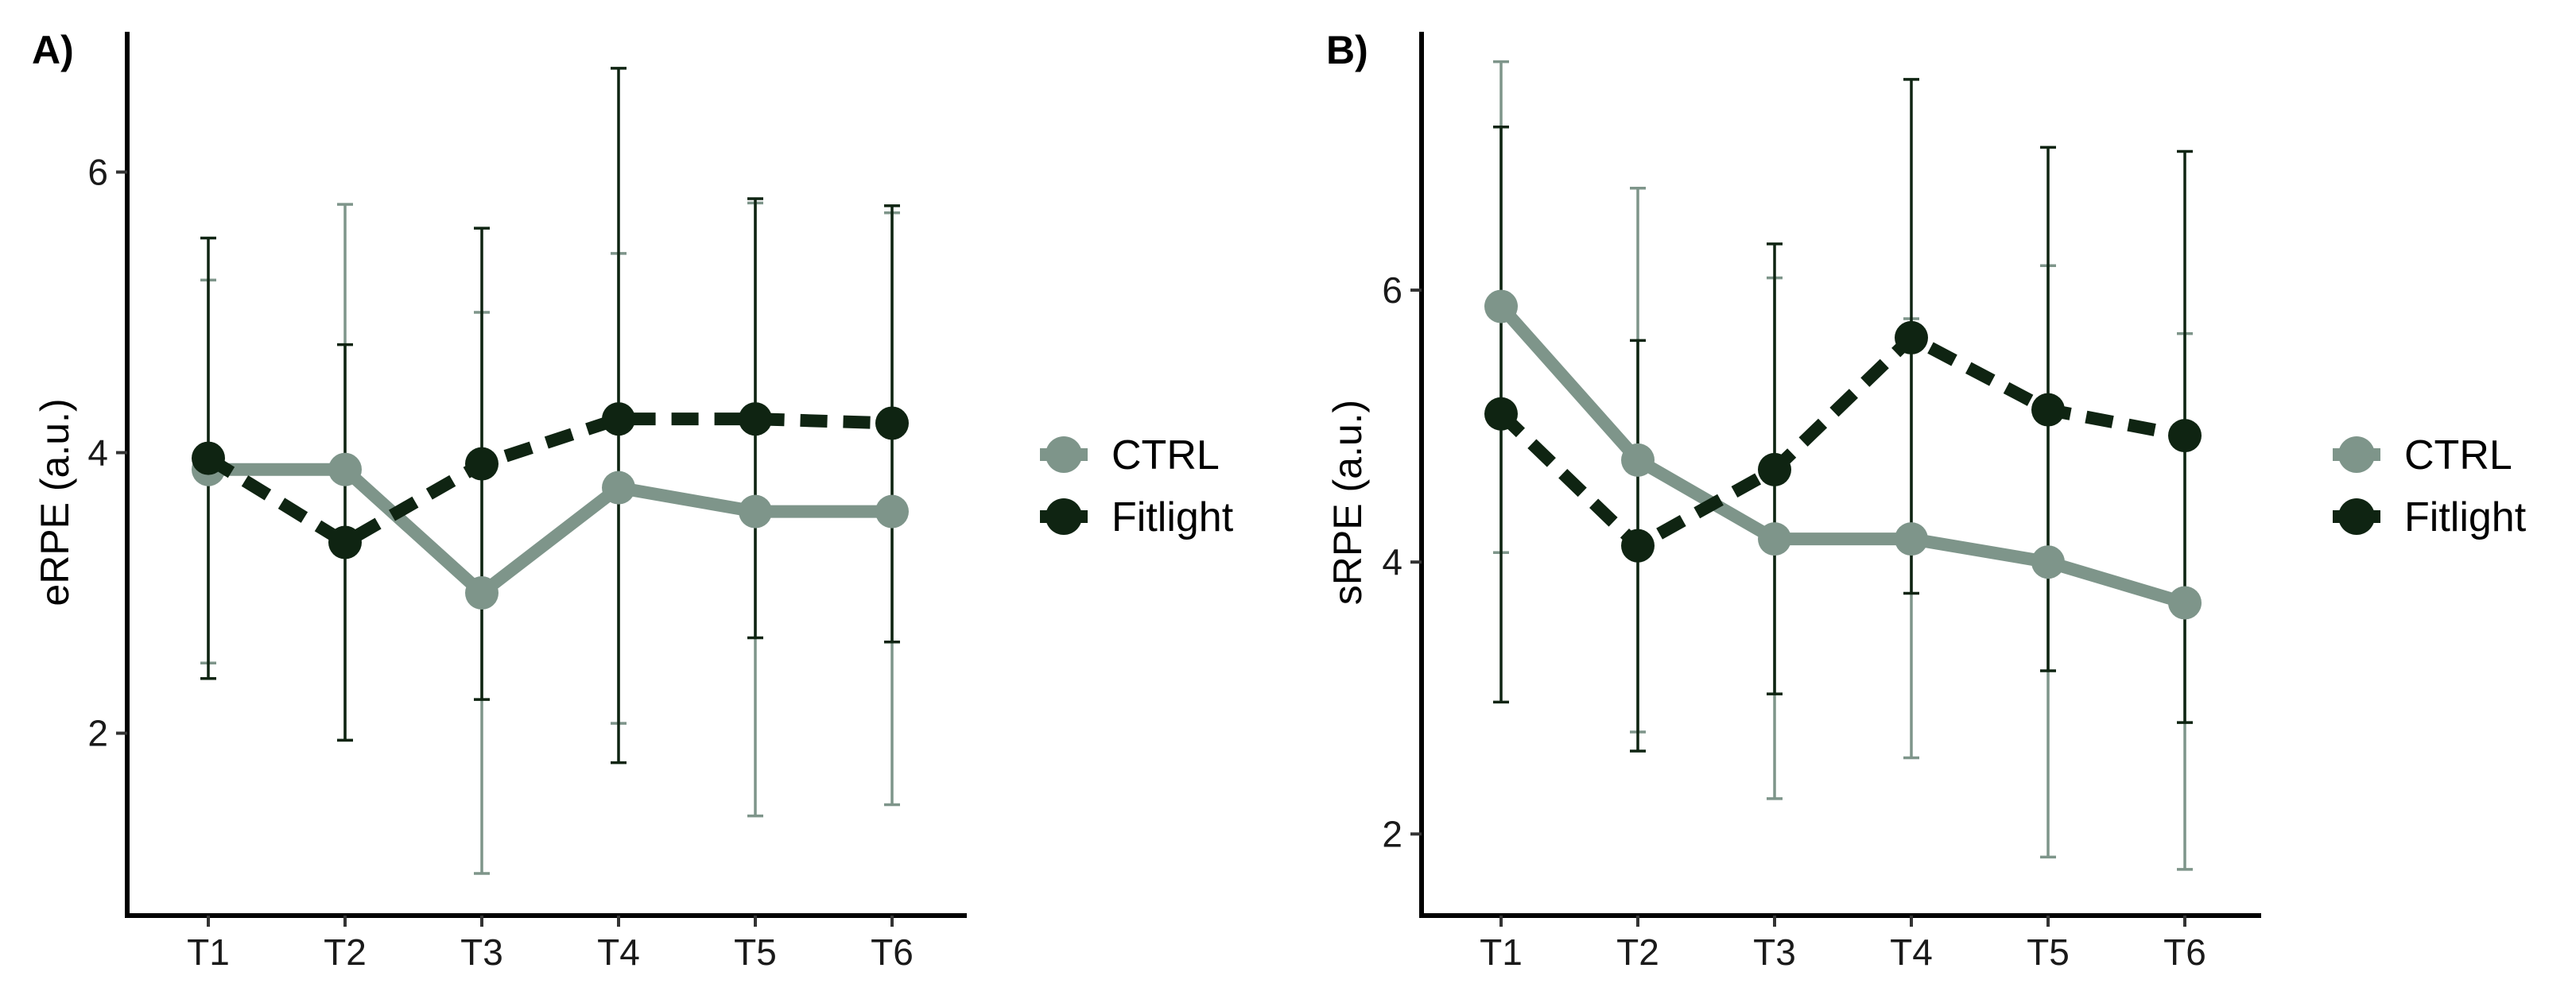 The width and height of the screenshot is (2576, 1003). Describe the element at coordinates (53, 50) in the screenshot. I see `panel-a-label: A)` at that location.